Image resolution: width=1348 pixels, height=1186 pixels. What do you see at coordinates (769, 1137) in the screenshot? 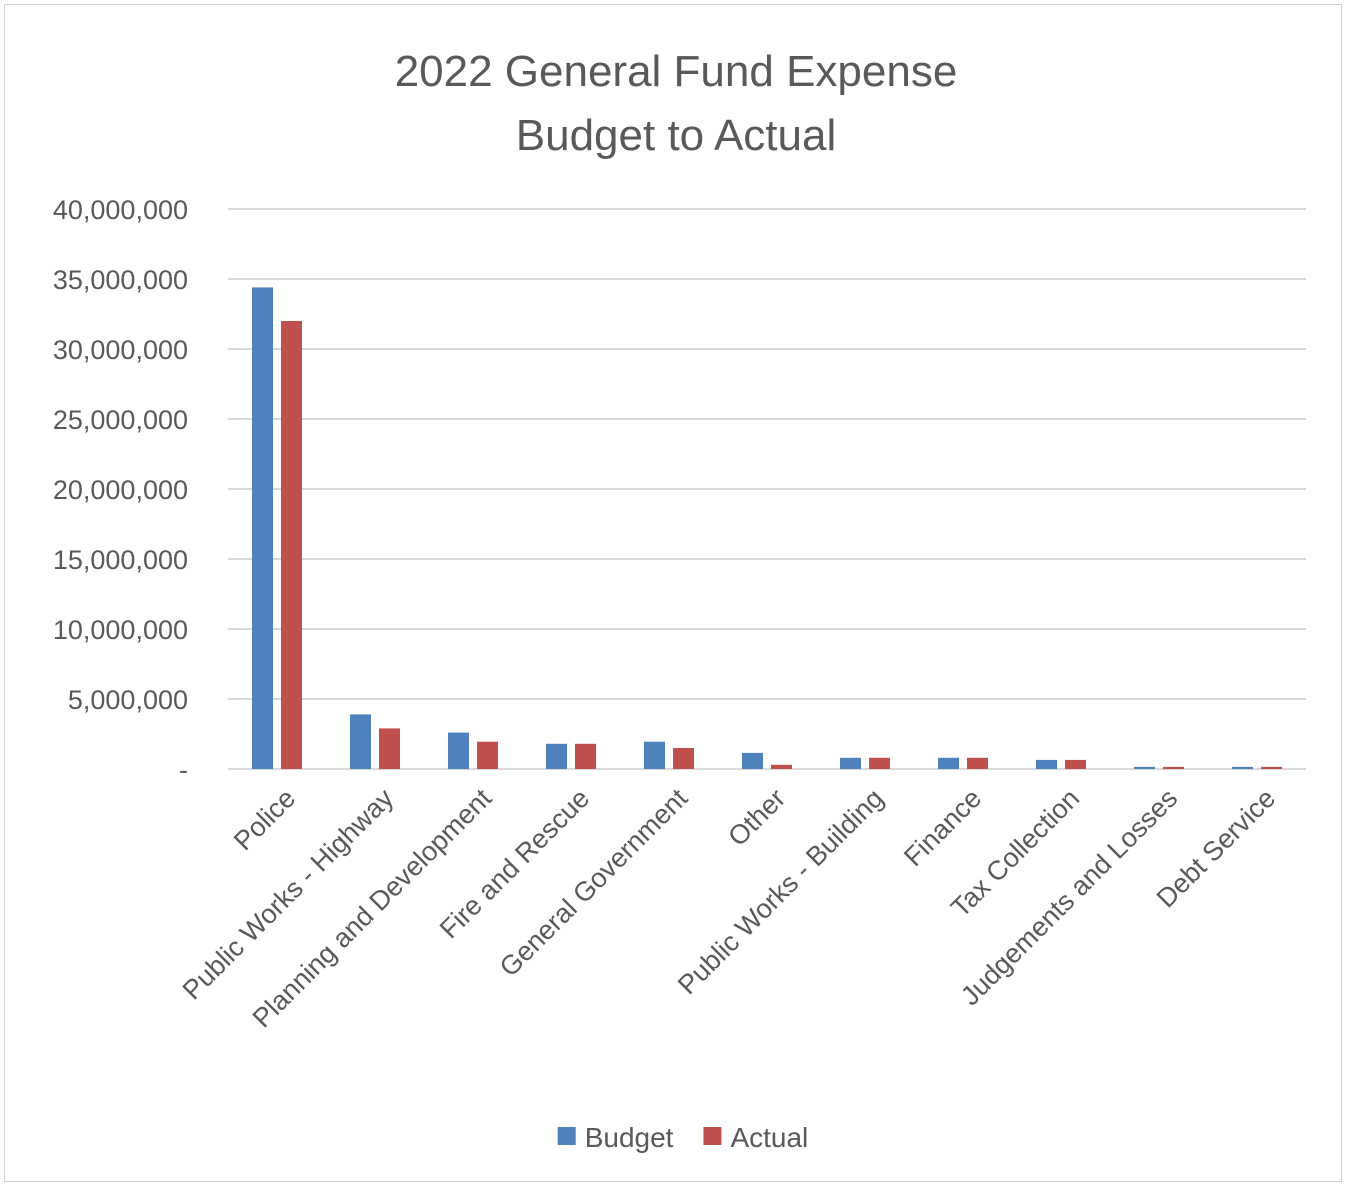
I see `legend-label: Actual` at bounding box center [769, 1137].